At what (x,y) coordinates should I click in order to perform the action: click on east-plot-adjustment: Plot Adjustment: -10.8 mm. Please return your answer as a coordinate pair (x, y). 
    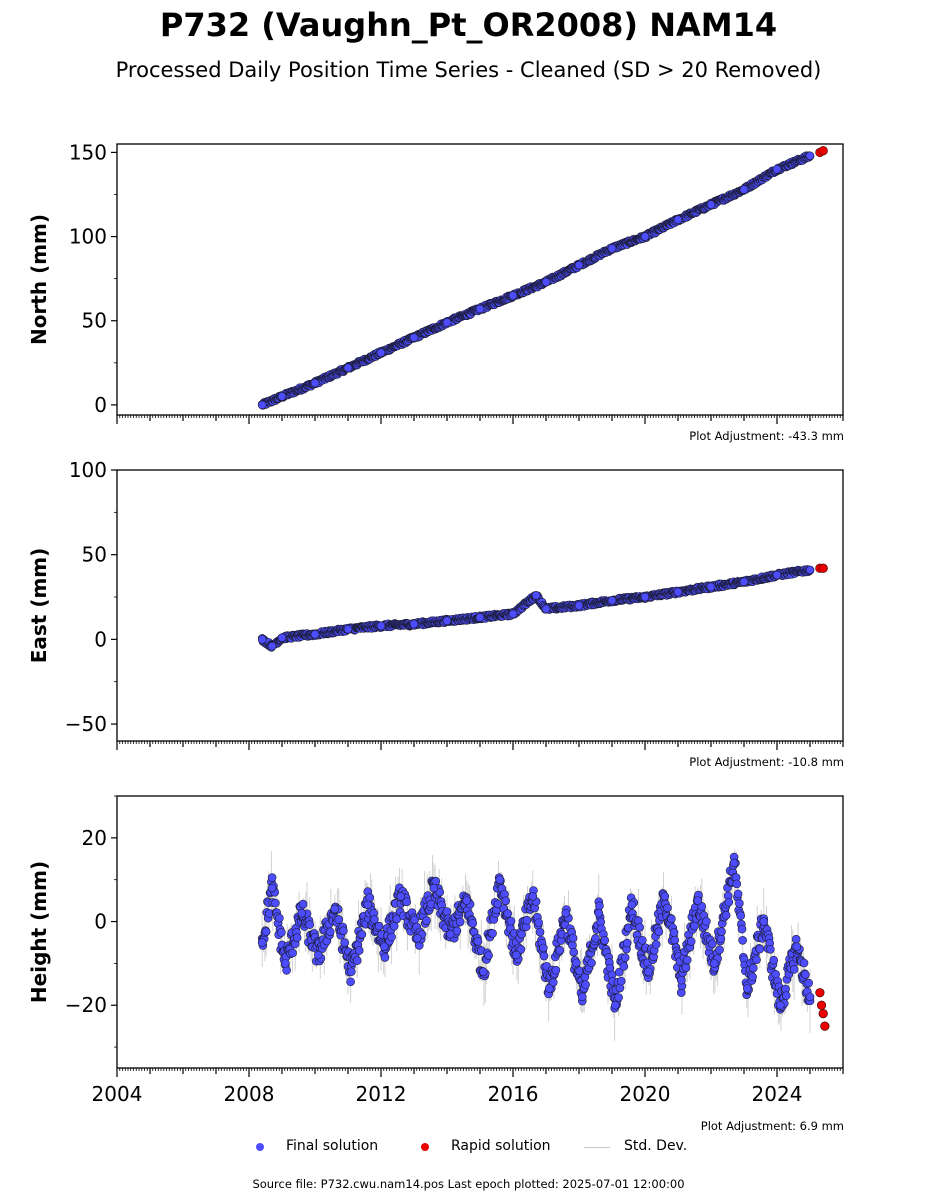
    Looking at the image, I should click on (766, 762).